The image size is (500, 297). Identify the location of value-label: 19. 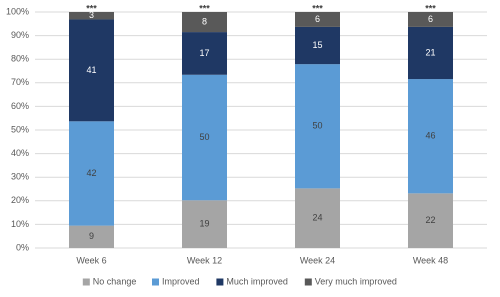
(204, 224).